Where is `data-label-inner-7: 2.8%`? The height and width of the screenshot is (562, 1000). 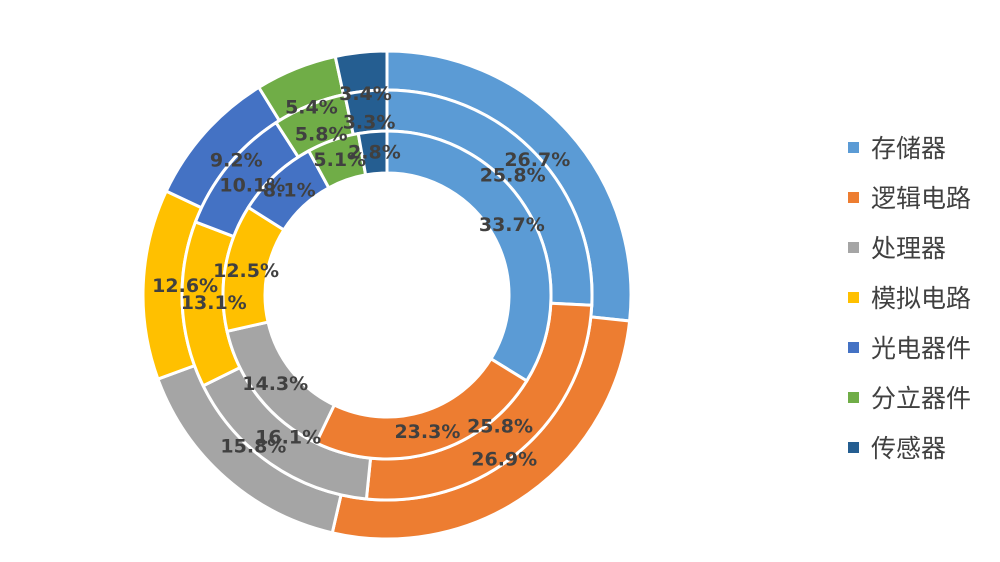
data-label-inner-7: 2.8% is located at coordinates (374, 153).